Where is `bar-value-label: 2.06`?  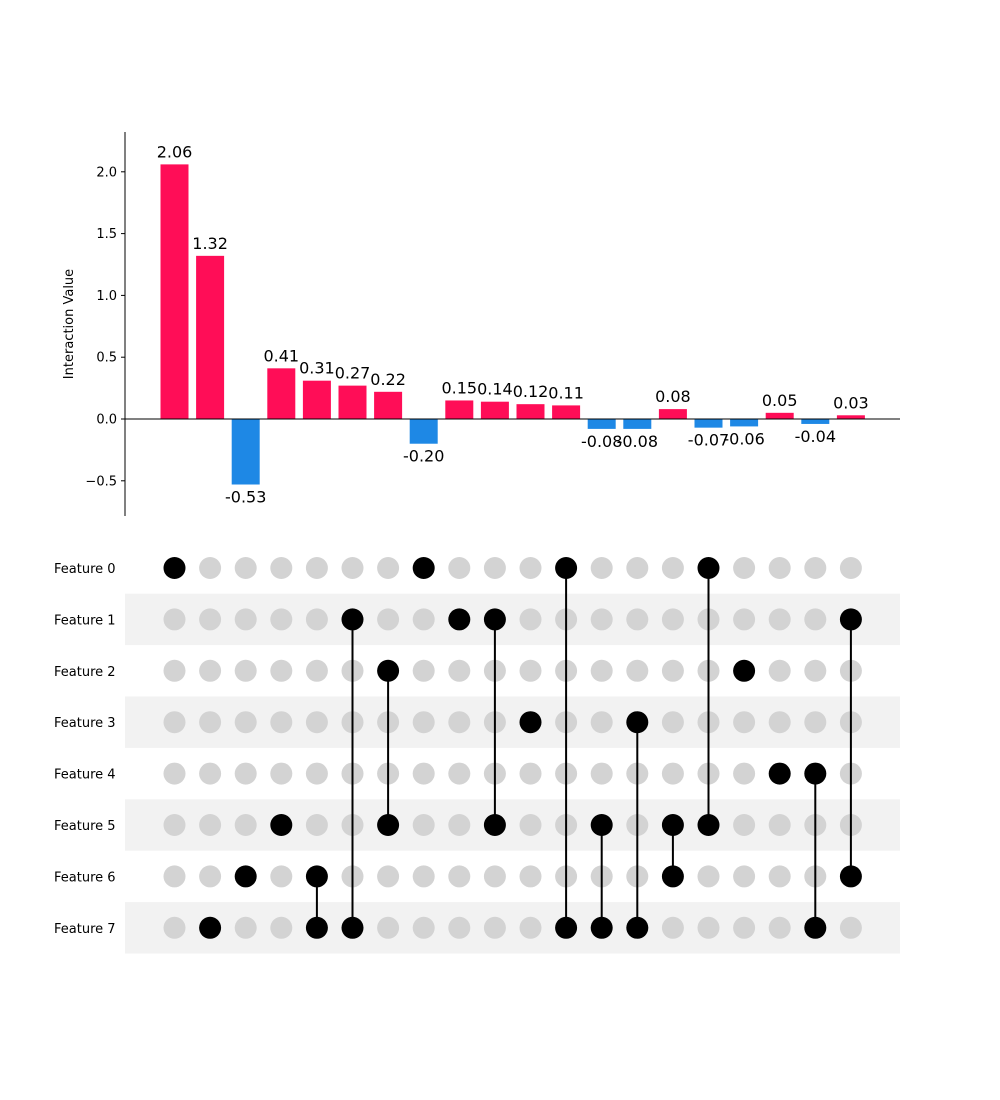
bar-value-label: 2.06 is located at coordinates (175, 151).